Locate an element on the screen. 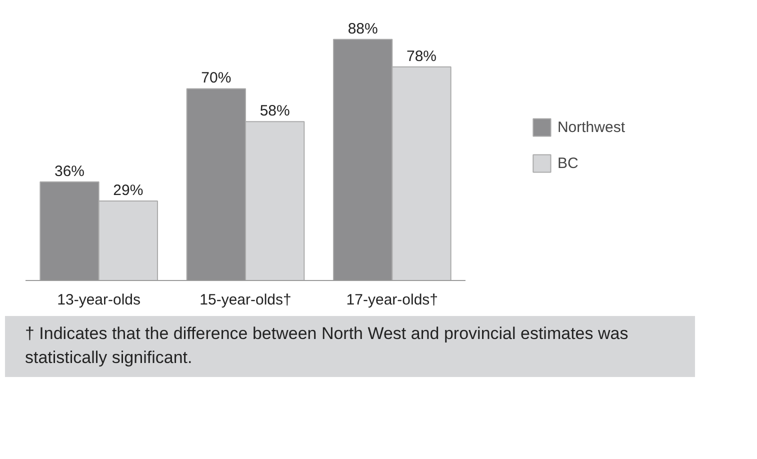 The width and height of the screenshot is (757, 459). data-label: 36% is located at coordinates (69, 171).